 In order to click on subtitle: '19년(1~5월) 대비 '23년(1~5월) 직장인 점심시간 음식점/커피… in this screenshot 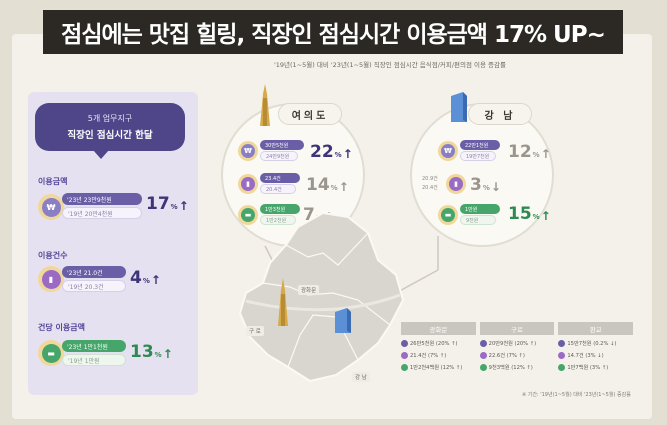, I will do `click(390, 65)`.